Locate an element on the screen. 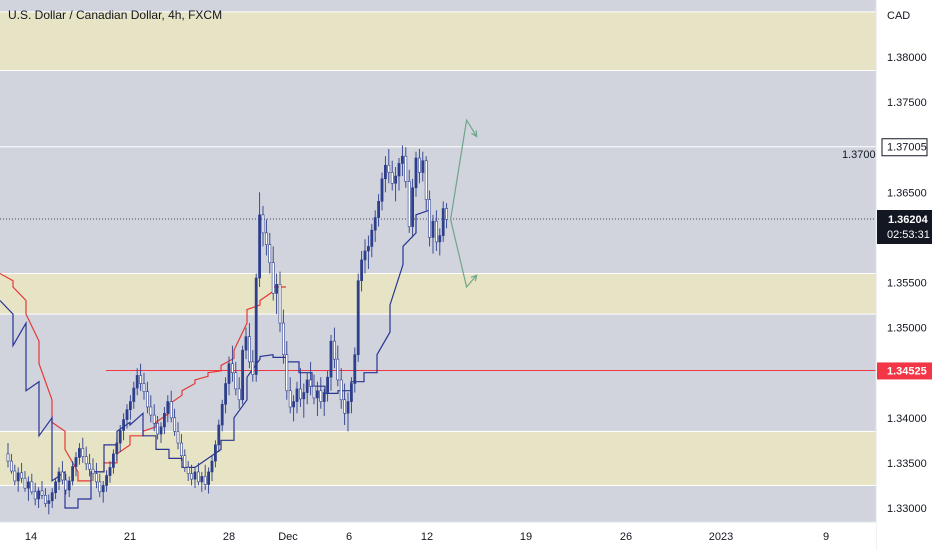  price-tick-label: 1.33500 is located at coordinates (907, 464).